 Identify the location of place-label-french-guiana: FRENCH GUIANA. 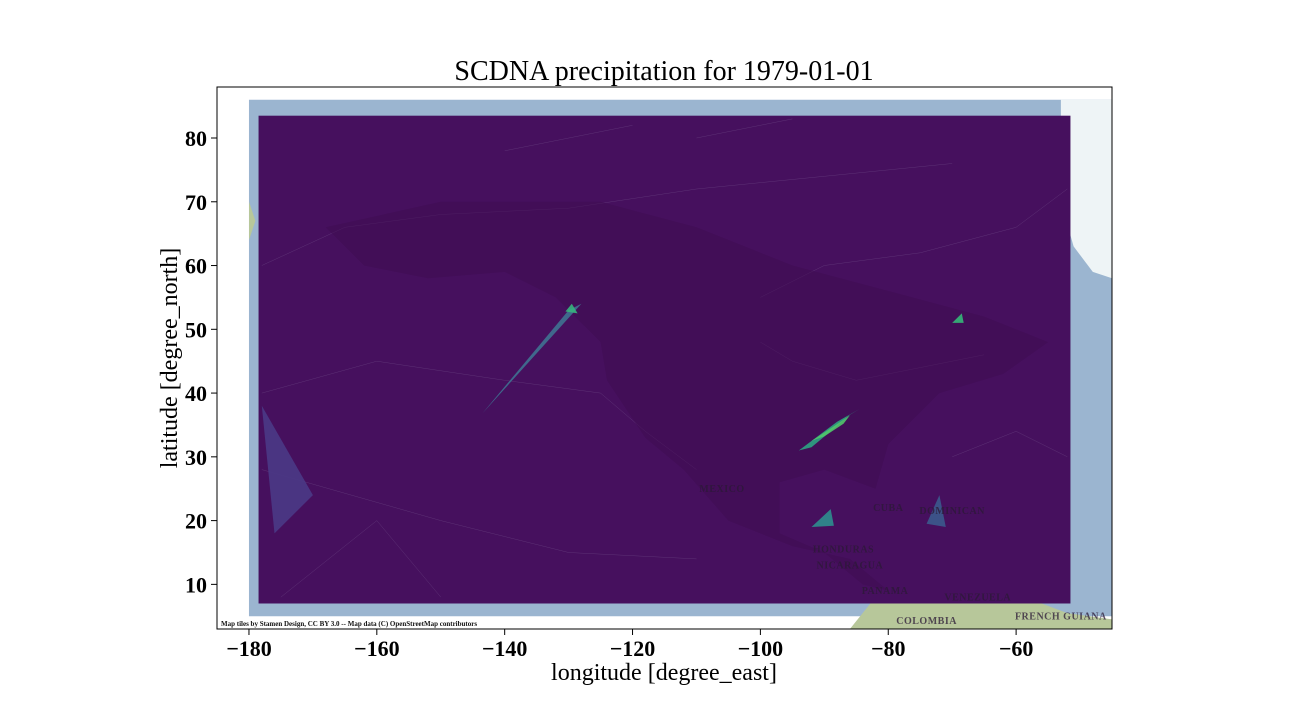
(1061, 616).